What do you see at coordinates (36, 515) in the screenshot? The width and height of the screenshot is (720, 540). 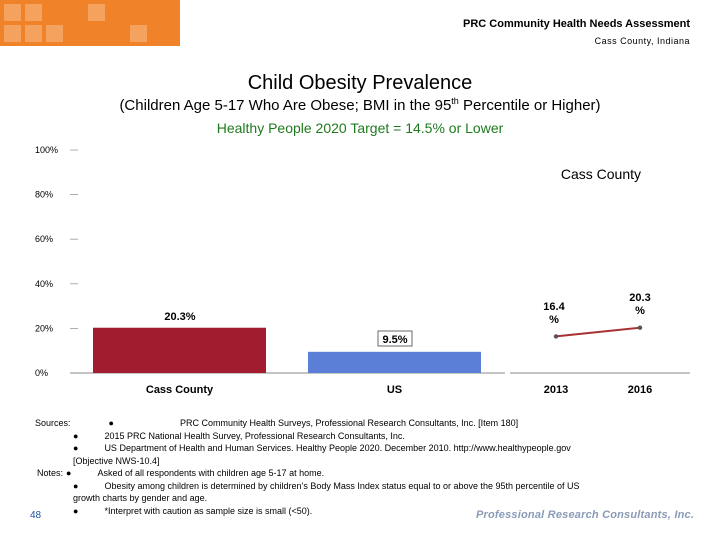 I see `page-number: 48` at bounding box center [36, 515].